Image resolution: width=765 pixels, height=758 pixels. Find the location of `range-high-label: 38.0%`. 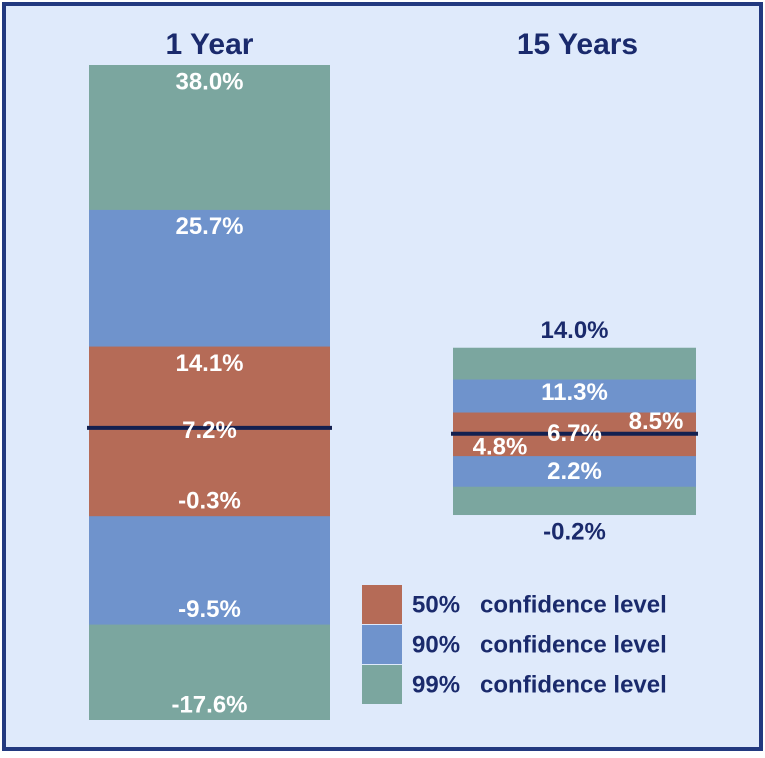

range-high-label: 38.0% is located at coordinates (209, 81).